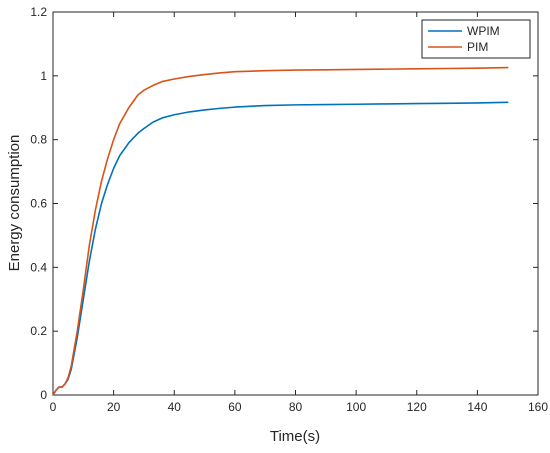  What do you see at coordinates (38, 12) in the screenshot?
I see `y-tick-label: 1.2` at bounding box center [38, 12].